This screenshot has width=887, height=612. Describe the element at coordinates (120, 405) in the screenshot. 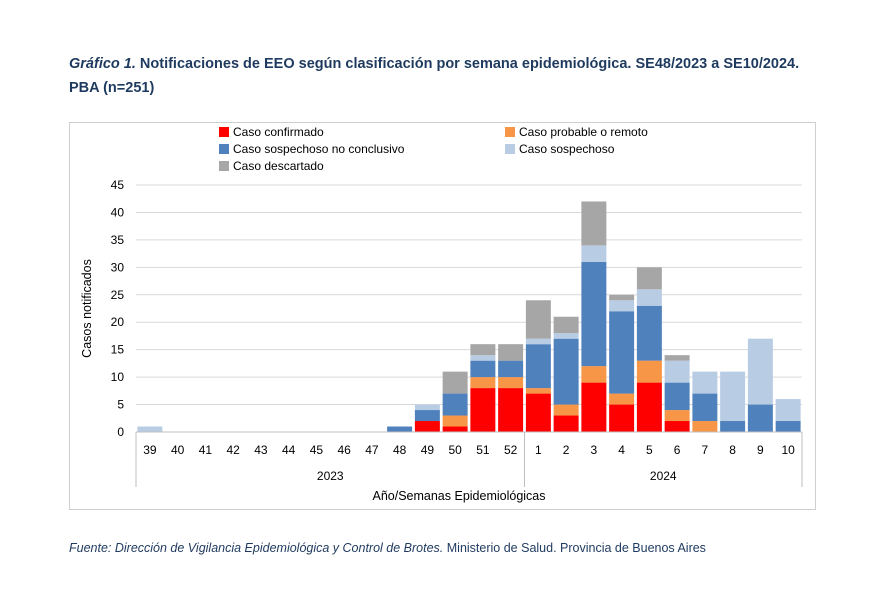

I see `y-tick-label: 5` at that location.